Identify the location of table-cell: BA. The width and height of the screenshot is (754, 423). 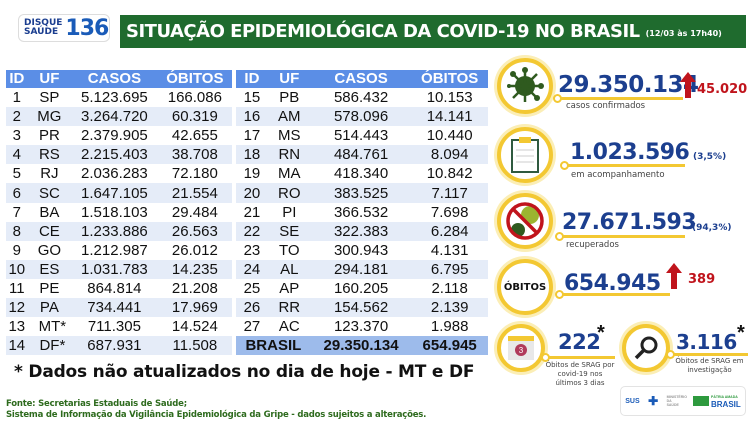
(49, 212).